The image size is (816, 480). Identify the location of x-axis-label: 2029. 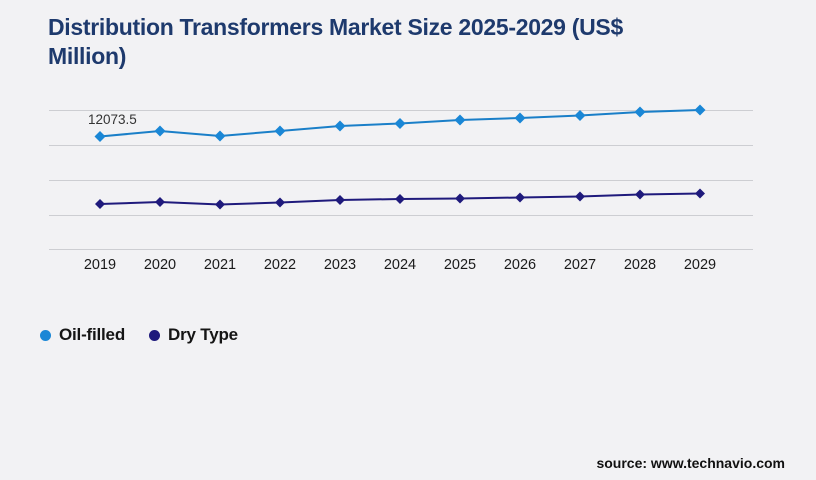
(700, 265).